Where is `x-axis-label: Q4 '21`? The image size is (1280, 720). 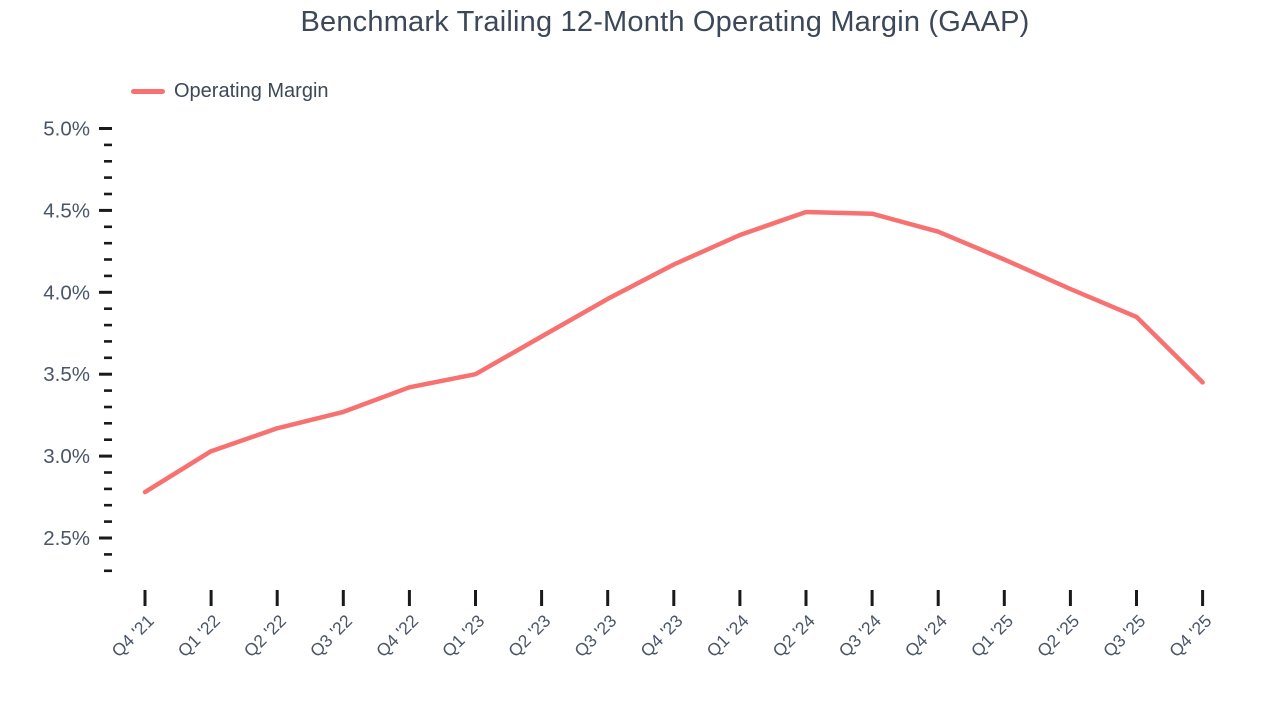 x-axis-label: Q4 '21 is located at coordinates (133, 636).